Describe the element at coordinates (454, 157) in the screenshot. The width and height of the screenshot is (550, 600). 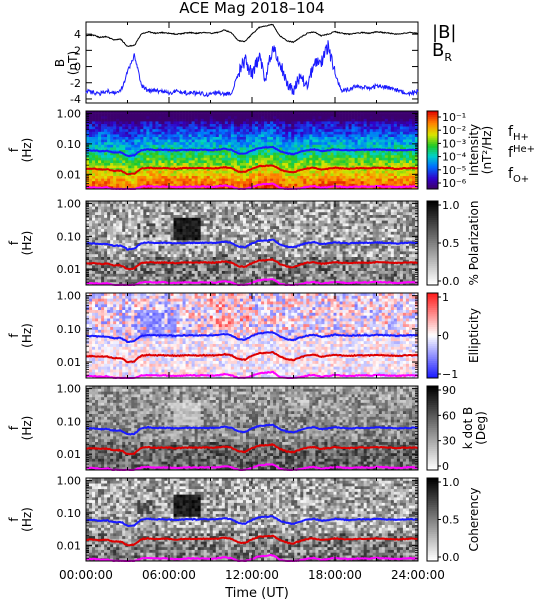
I see `colorbar-tick-label: 10⁻⁴` at that location.